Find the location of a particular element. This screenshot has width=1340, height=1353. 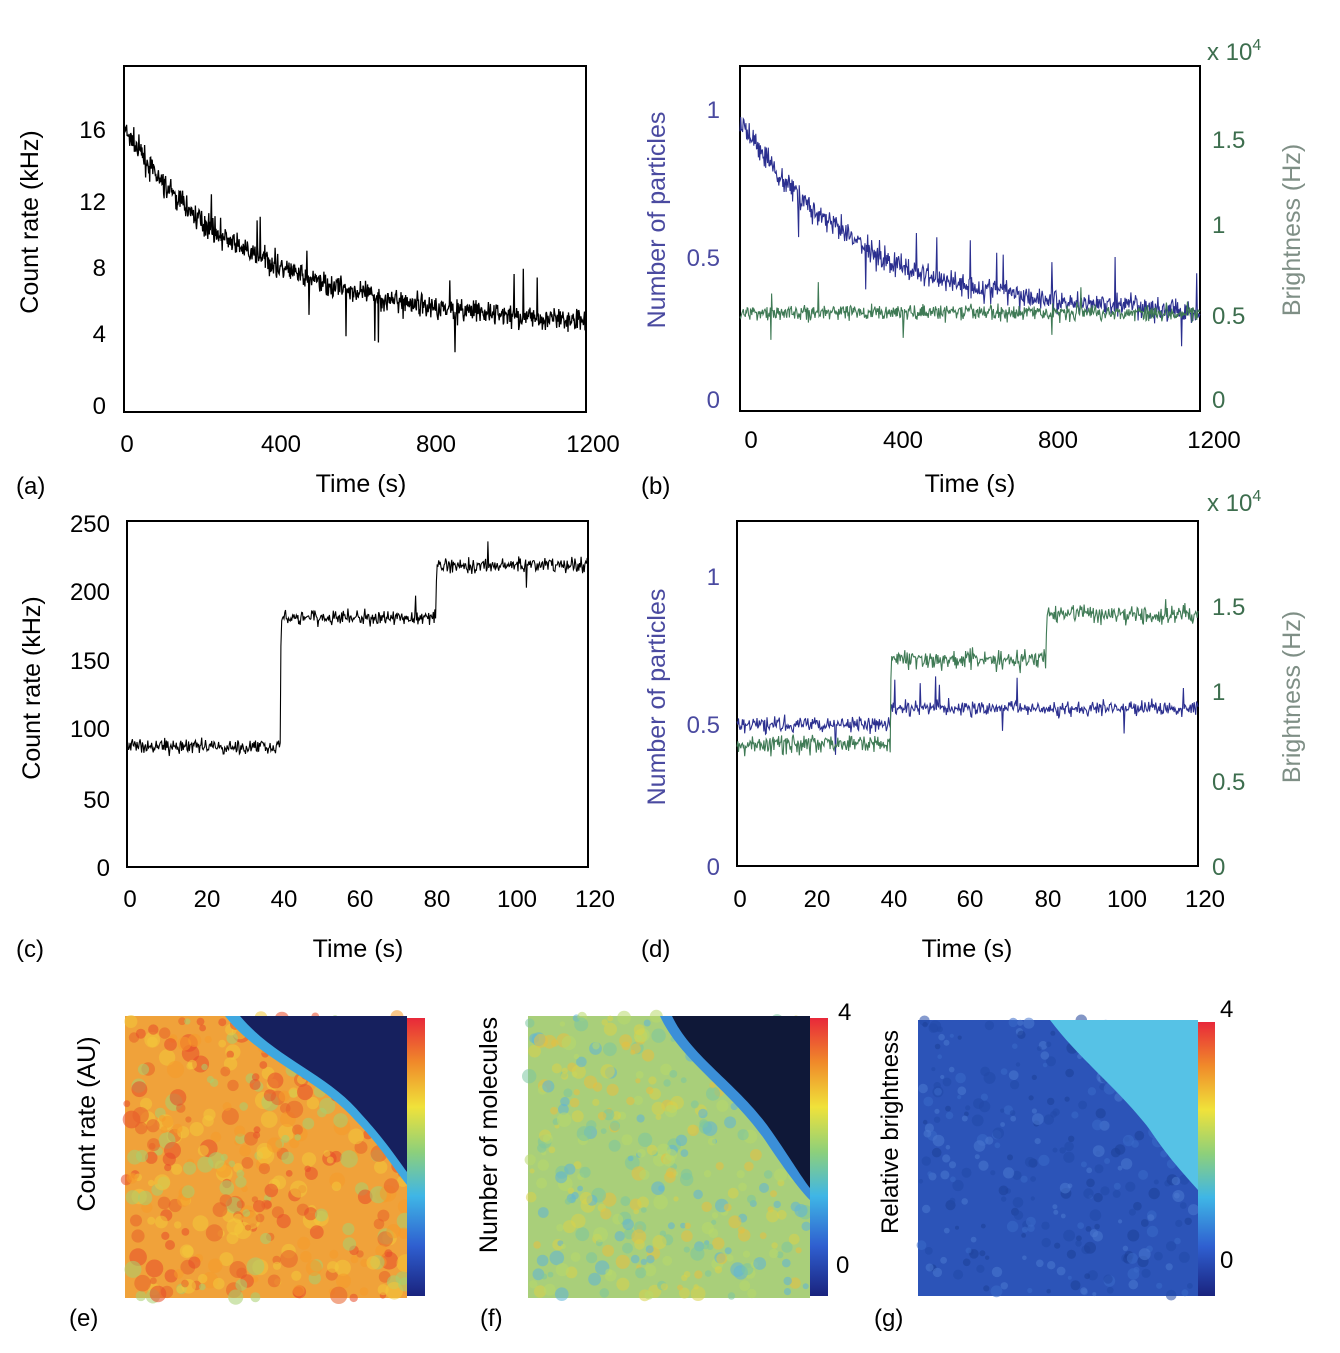

panel-a-tick-y-8: 8 is located at coordinates (99, 268).